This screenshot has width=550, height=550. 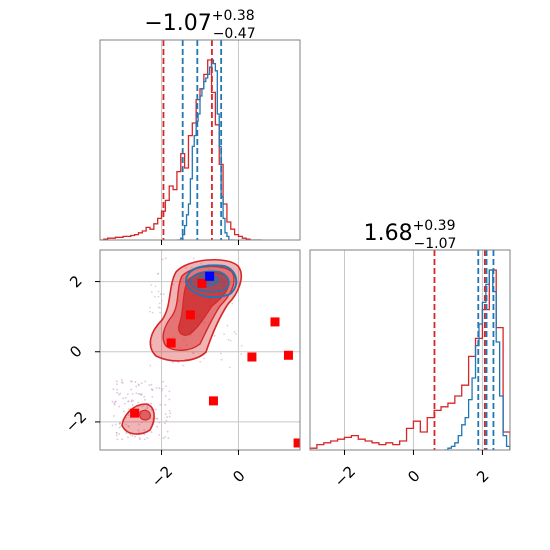 I want to click on hist-y-title: 1.68+0.39 −1.07, so click(x=410, y=235).